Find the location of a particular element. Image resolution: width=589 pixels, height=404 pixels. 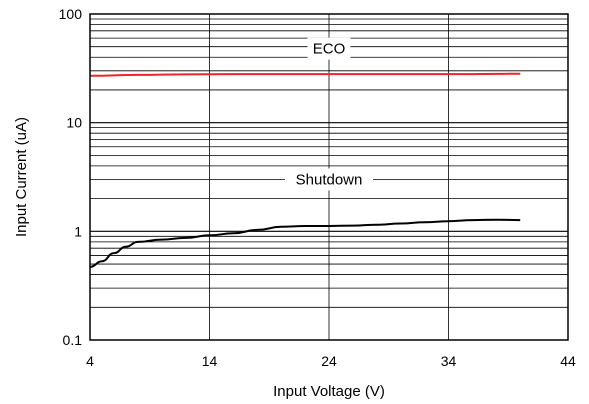

y-axis-label: Input Current (uA) is located at coordinates (21, 177).